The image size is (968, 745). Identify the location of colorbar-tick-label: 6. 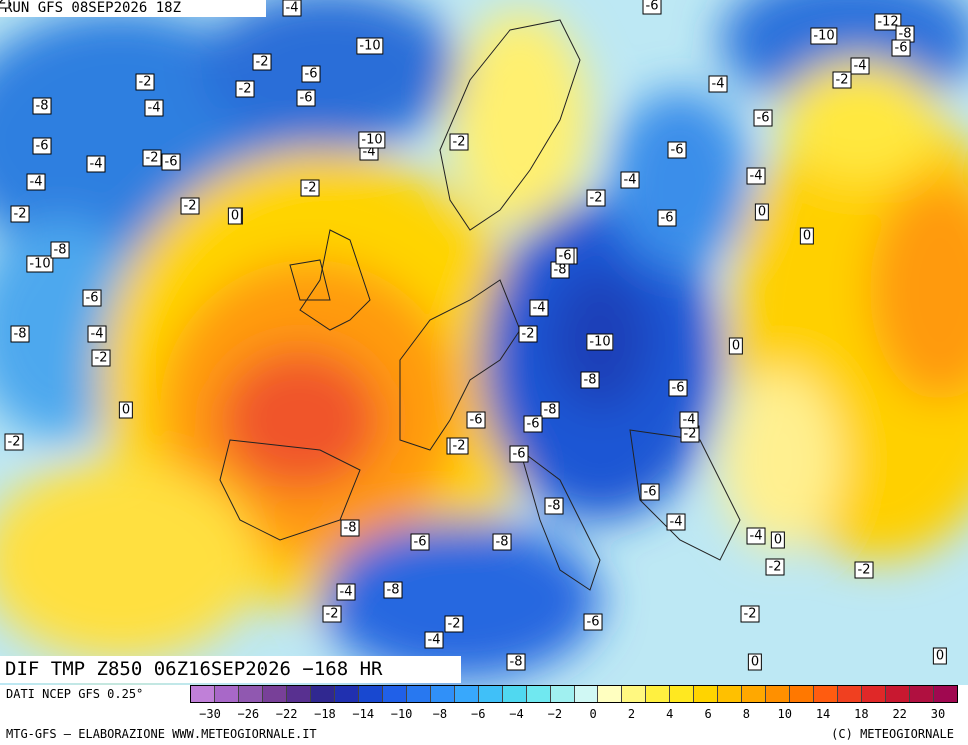
(708, 714).